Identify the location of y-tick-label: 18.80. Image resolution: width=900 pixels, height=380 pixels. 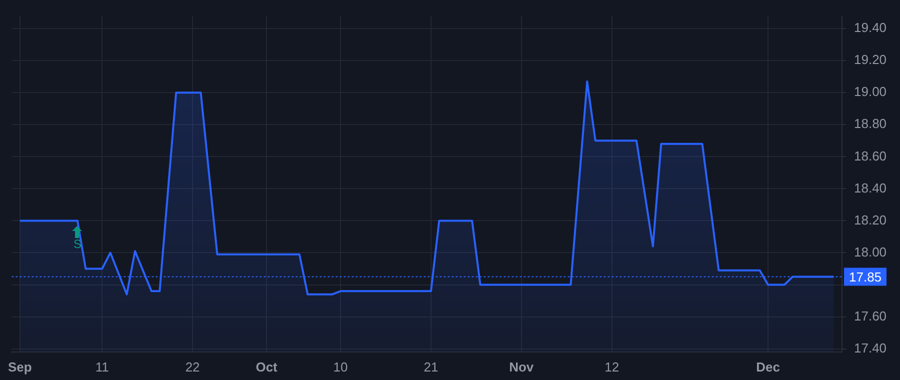
(870, 124).